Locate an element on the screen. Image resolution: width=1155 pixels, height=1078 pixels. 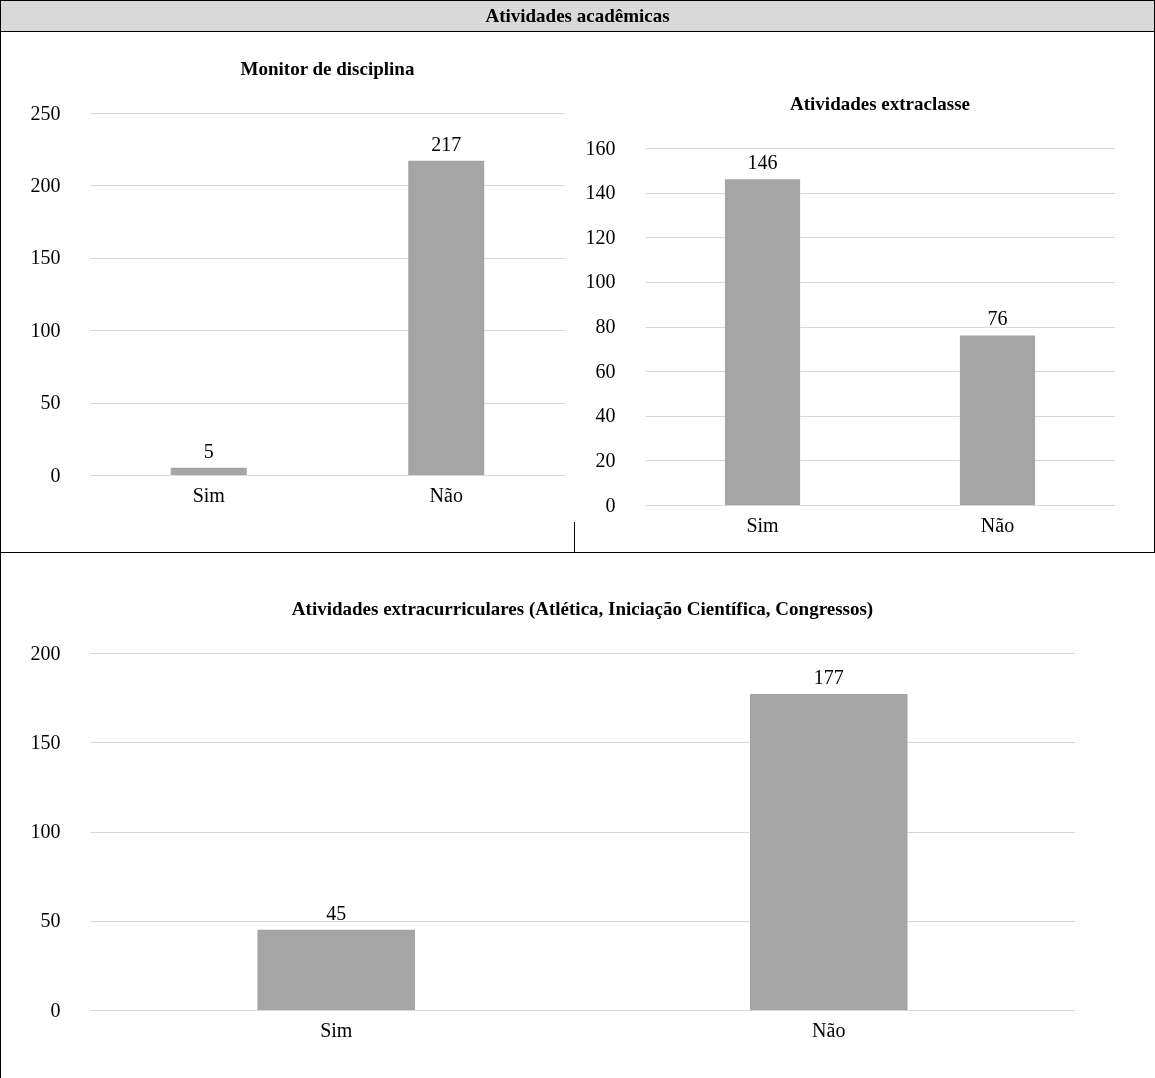
y-tick-label: 20 is located at coordinates (605, 459).